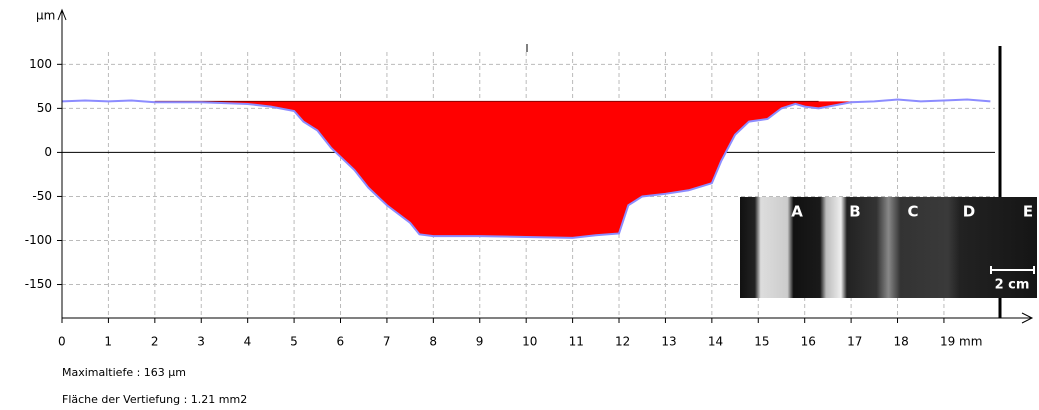 The width and height of the screenshot is (1039, 410). I want to click on x-tick-label: 11, so click(576, 342).